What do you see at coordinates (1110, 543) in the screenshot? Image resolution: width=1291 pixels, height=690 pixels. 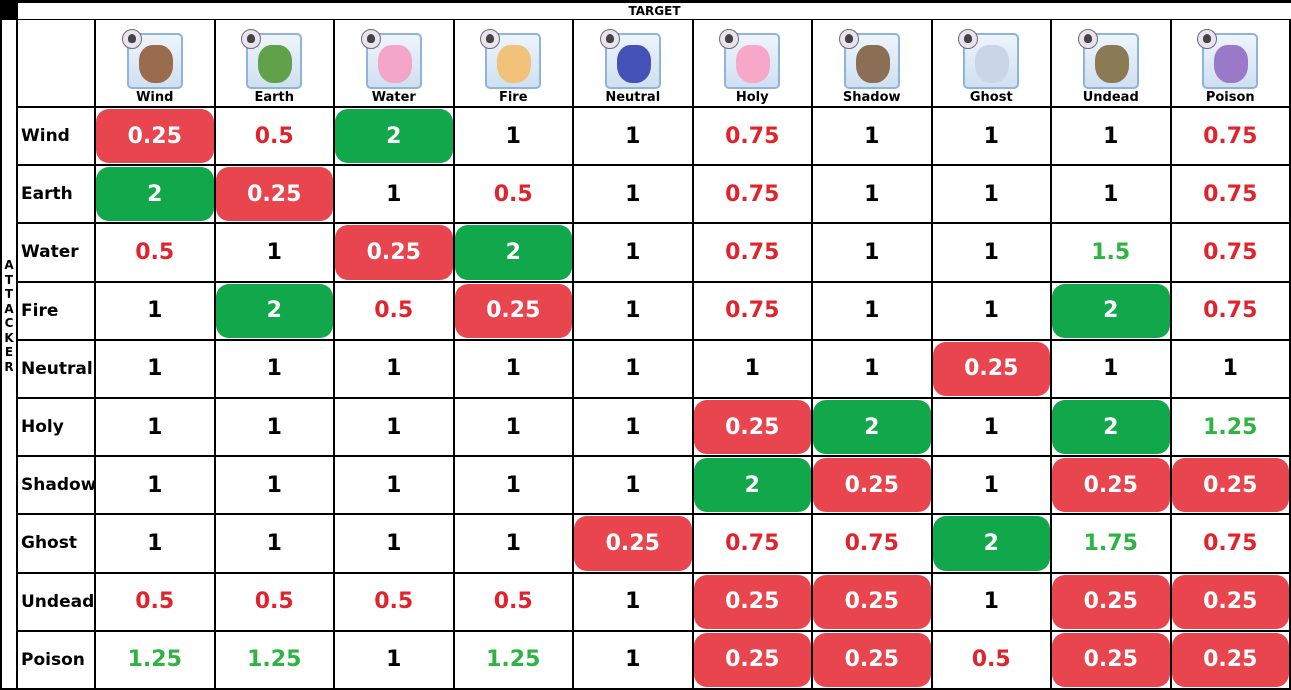 I see `damage-multiplier: 1.75` at bounding box center [1110, 543].